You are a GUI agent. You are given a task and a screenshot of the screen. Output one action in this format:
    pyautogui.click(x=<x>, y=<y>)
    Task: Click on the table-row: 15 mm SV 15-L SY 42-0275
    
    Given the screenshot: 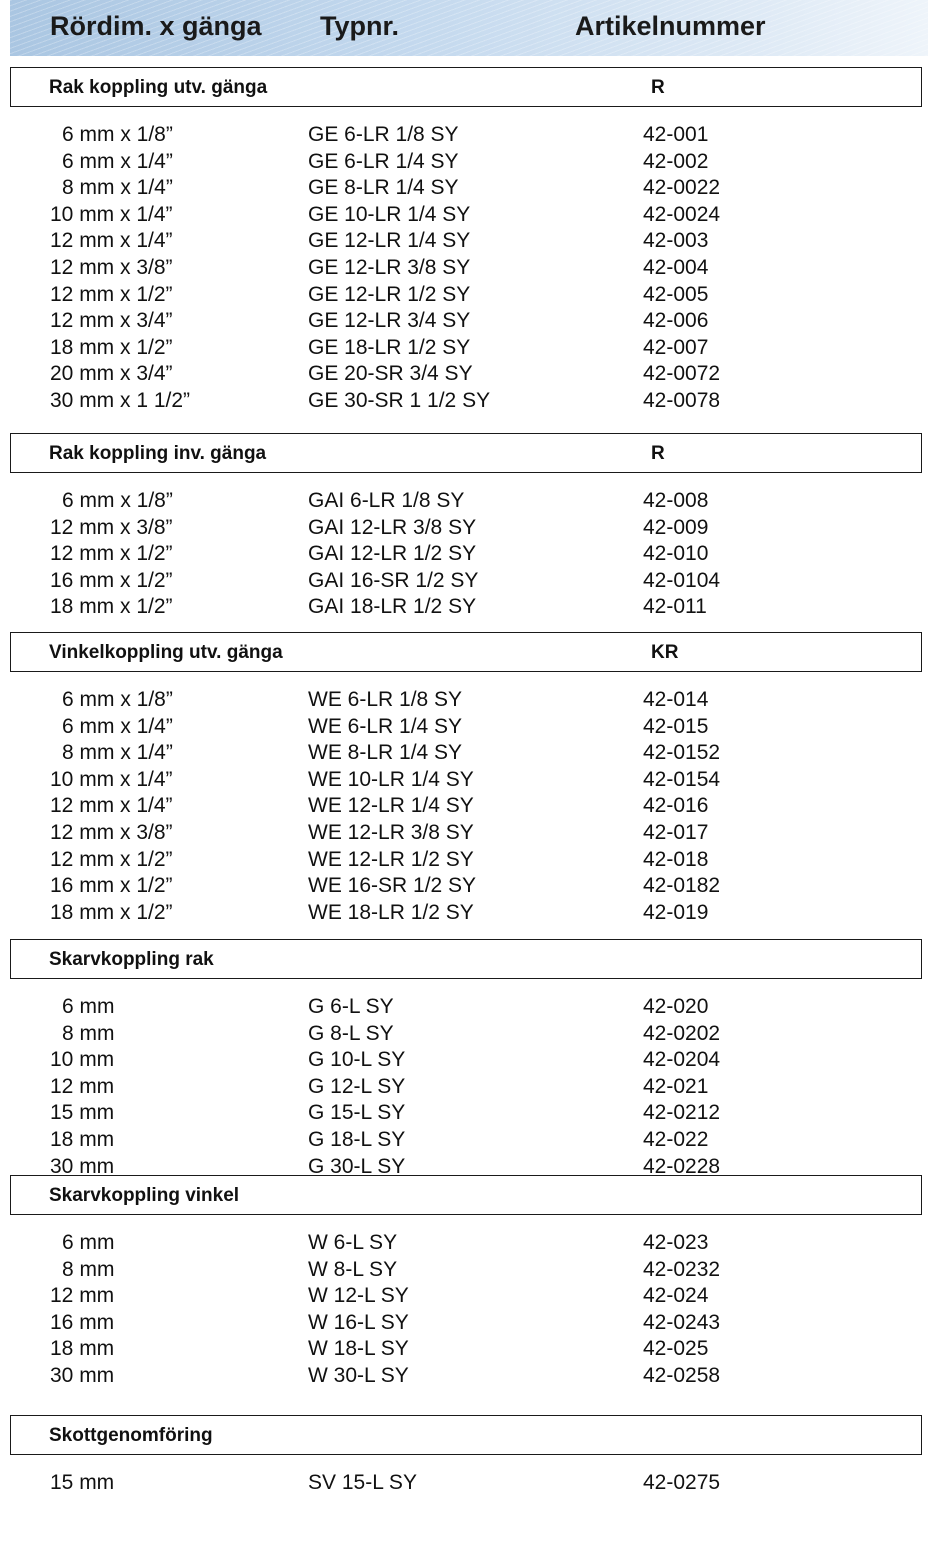 What is the action you would take?
    pyautogui.click(x=464, y=1484)
    